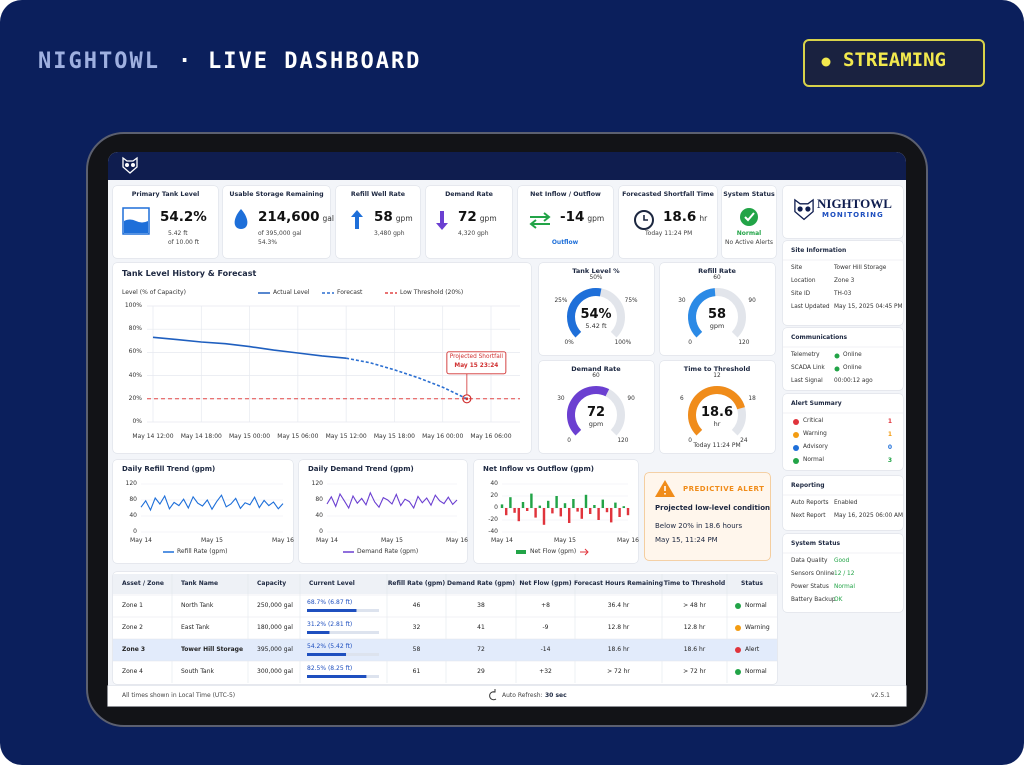  Describe the element at coordinates (853, 215) in the screenshot. I see `logo-tagline: MONITORING` at that location.